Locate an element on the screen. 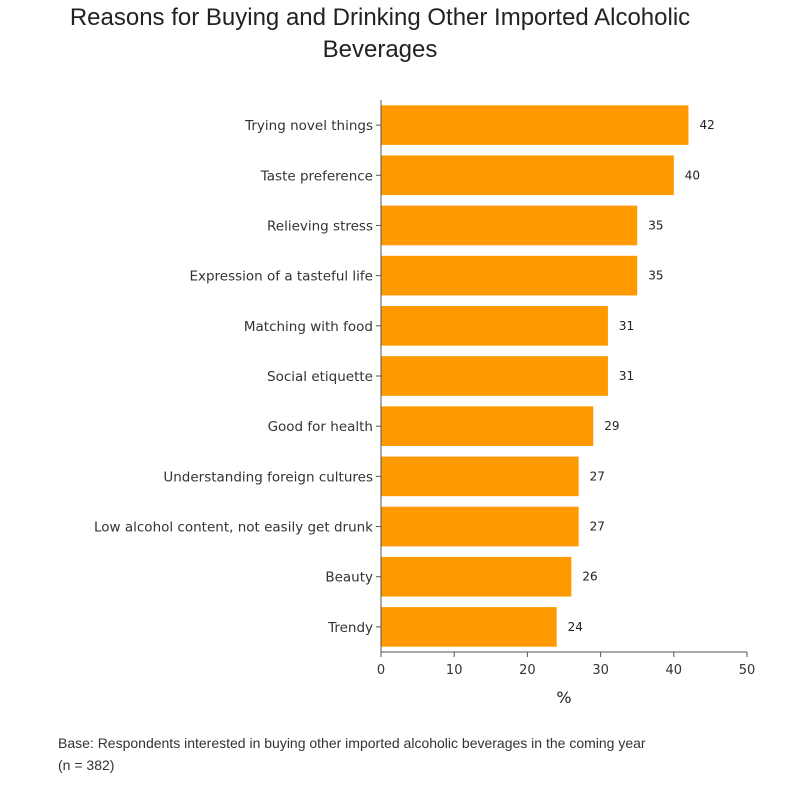 This screenshot has height=799, width=787. category-label-9: Beauty is located at coordinates (349, 578).